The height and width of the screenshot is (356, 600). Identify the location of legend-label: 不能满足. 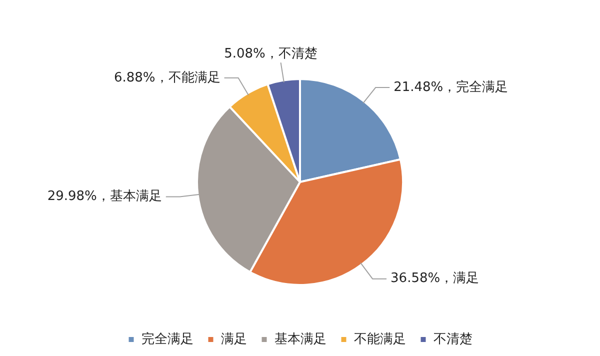
(380, 339).